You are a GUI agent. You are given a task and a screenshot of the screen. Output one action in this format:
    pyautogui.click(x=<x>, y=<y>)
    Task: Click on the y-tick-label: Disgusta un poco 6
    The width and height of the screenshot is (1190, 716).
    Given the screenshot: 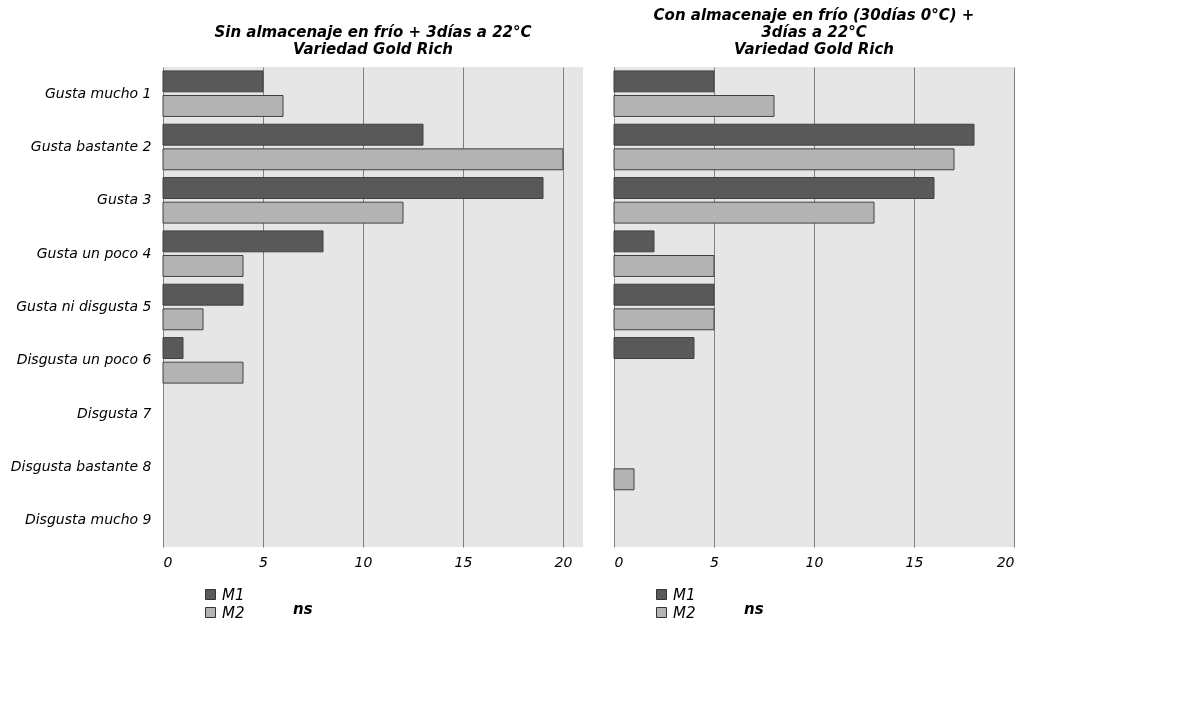 What is the action you would take?
    pyautogui.click(x=84, y=359)
    